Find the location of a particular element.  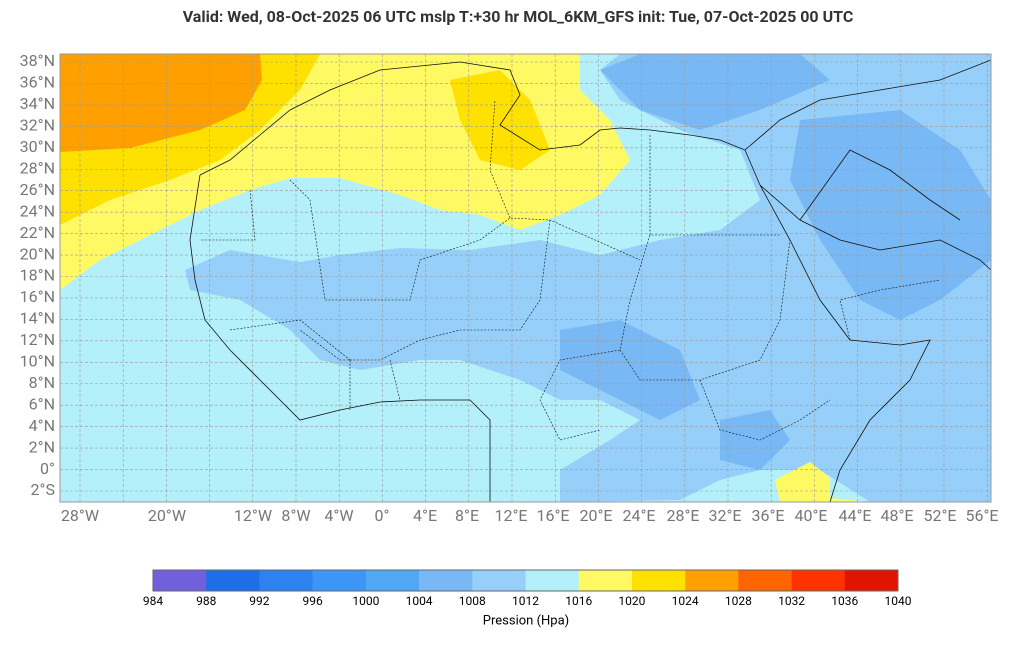

lat-label: 6°N is located at coordinates (42, 403).